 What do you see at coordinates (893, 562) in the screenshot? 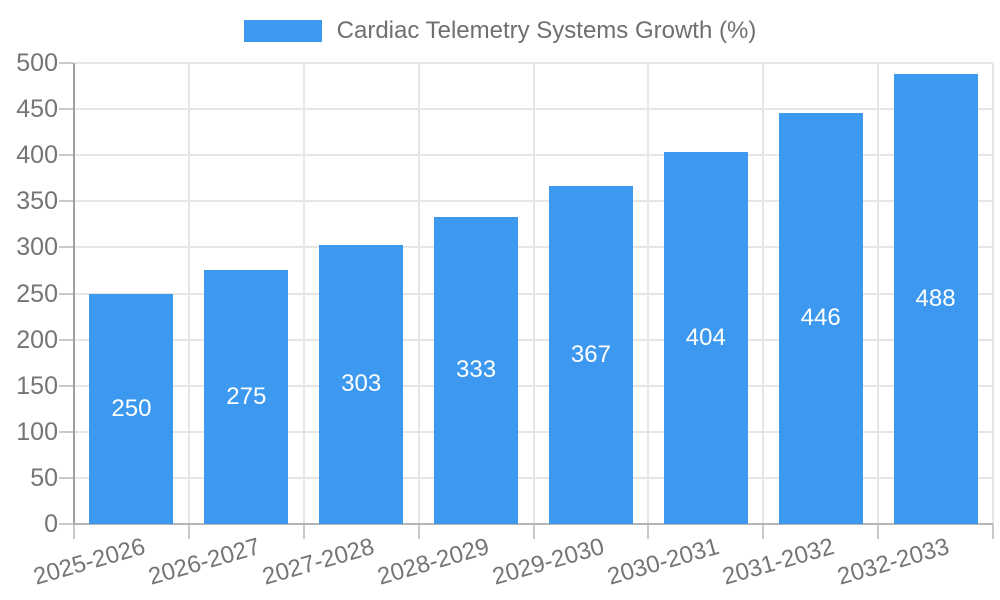
I see `x-axis-category-label: 2032-2033` at bounding box center [893, 562].